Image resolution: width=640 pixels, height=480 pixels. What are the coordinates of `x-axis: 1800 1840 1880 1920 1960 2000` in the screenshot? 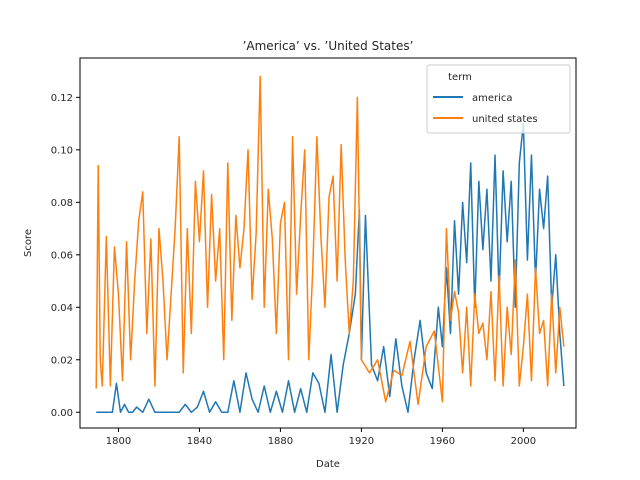 It's located at (321, 437).